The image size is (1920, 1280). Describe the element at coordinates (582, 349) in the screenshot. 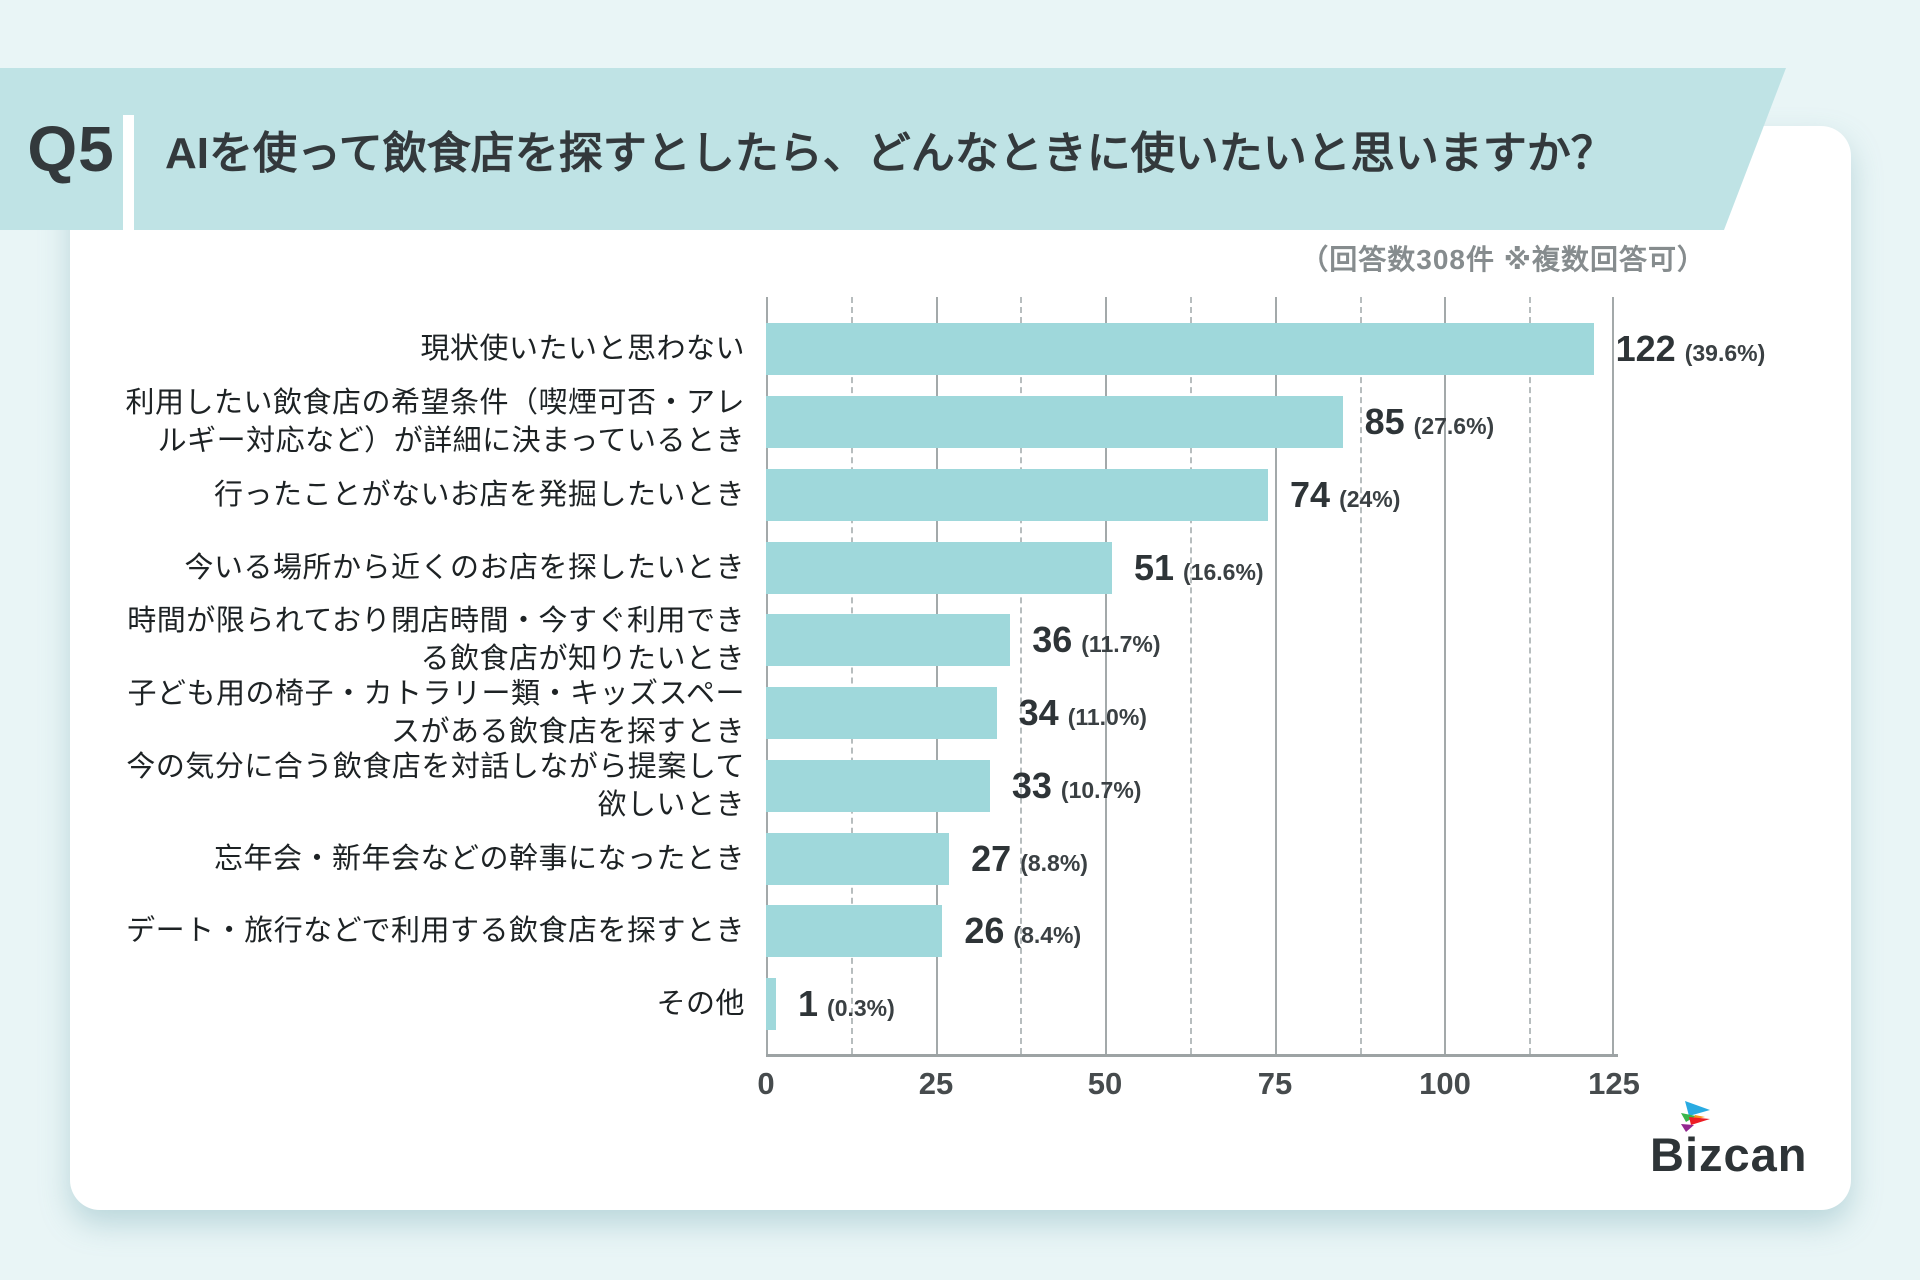

I see `category-label: 現状使いたいと思わない` at that location.